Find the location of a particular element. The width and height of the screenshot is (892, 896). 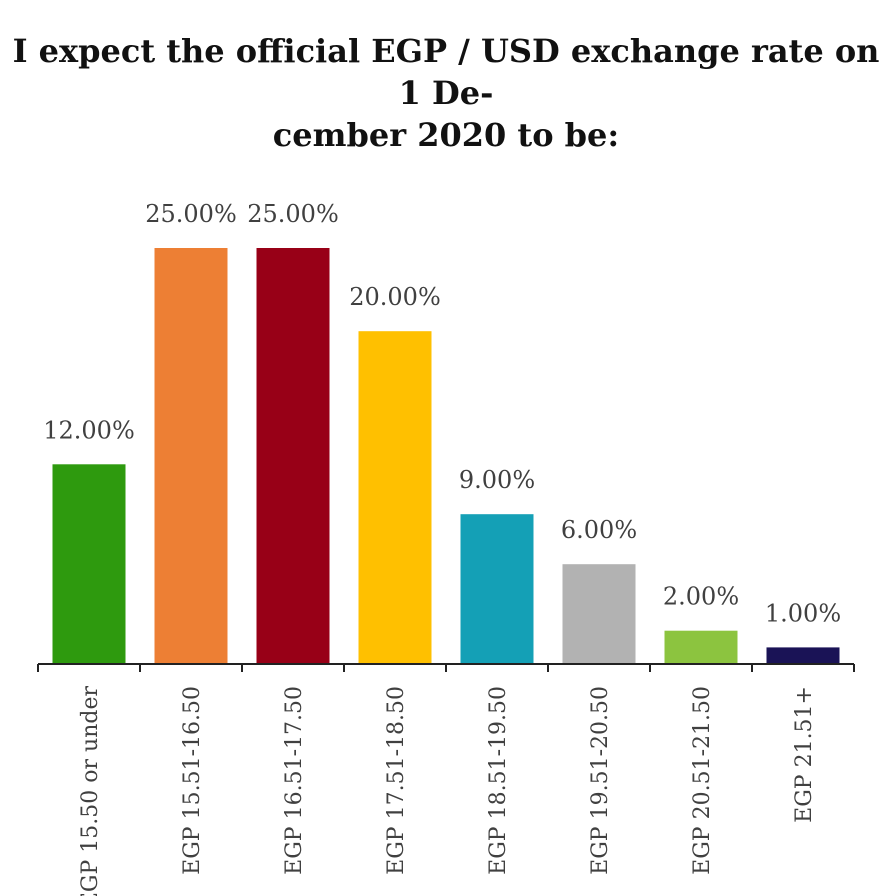

data-label-6: 6.00% is located at coordinates (599, 530).